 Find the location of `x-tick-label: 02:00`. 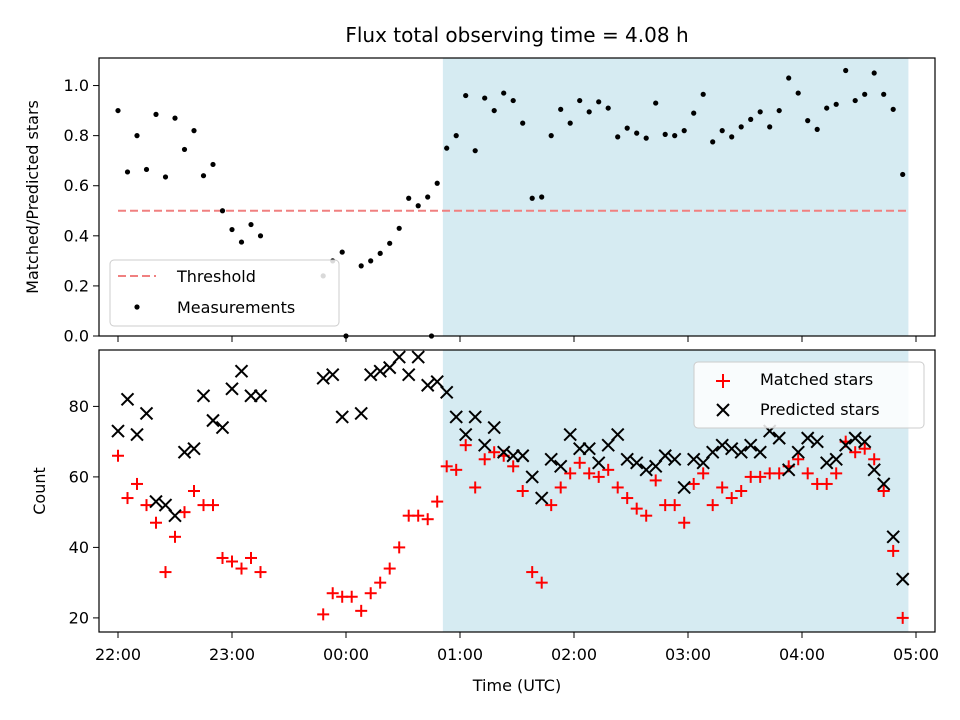

x-tick-label: 02:00 is located at coordinates (574, 654).